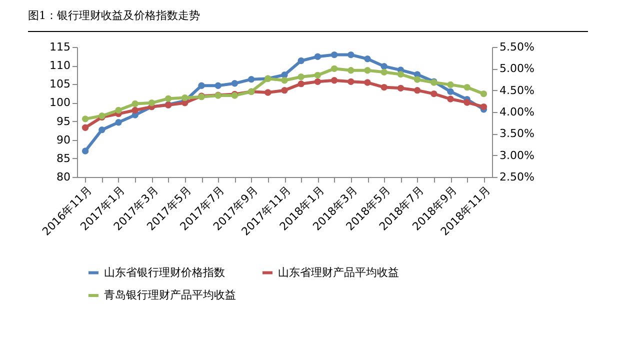  I want to click on y-tick-label: 115, so click(60, 47).